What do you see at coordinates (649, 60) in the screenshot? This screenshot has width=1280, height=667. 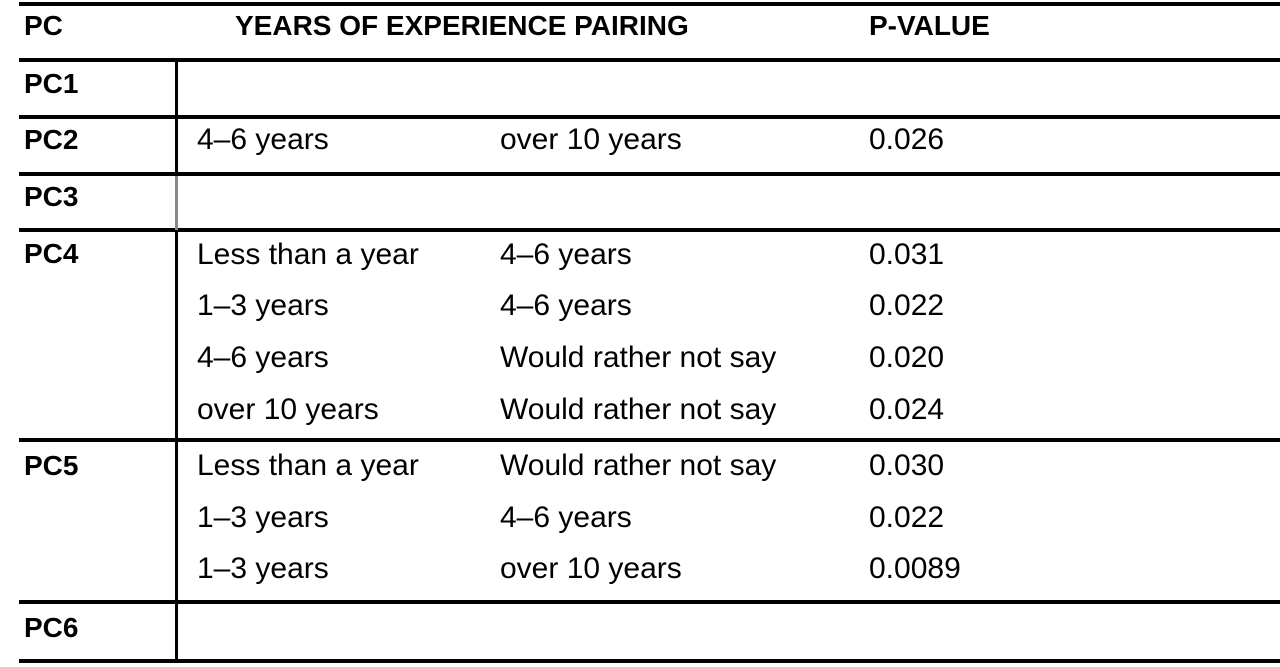 I see `header-bottom-rule` at bounding box center [649, 60].